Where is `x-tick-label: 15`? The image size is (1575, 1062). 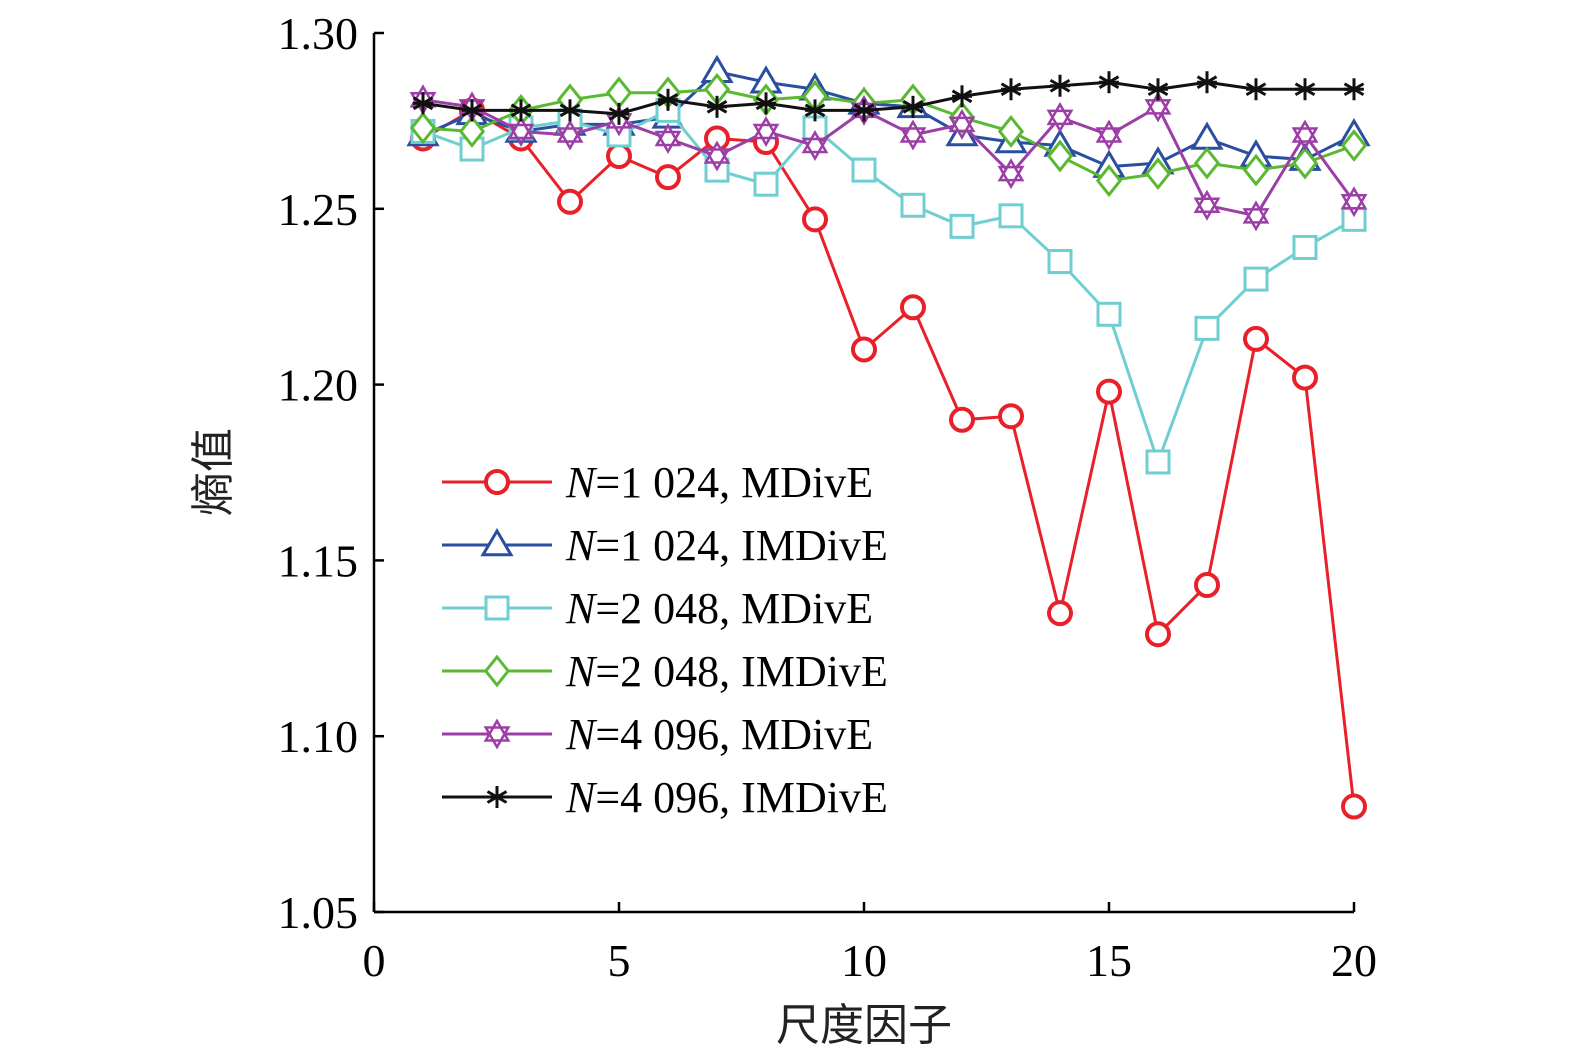
x-tick-label: 15 is located at coordinates (1109, 960).